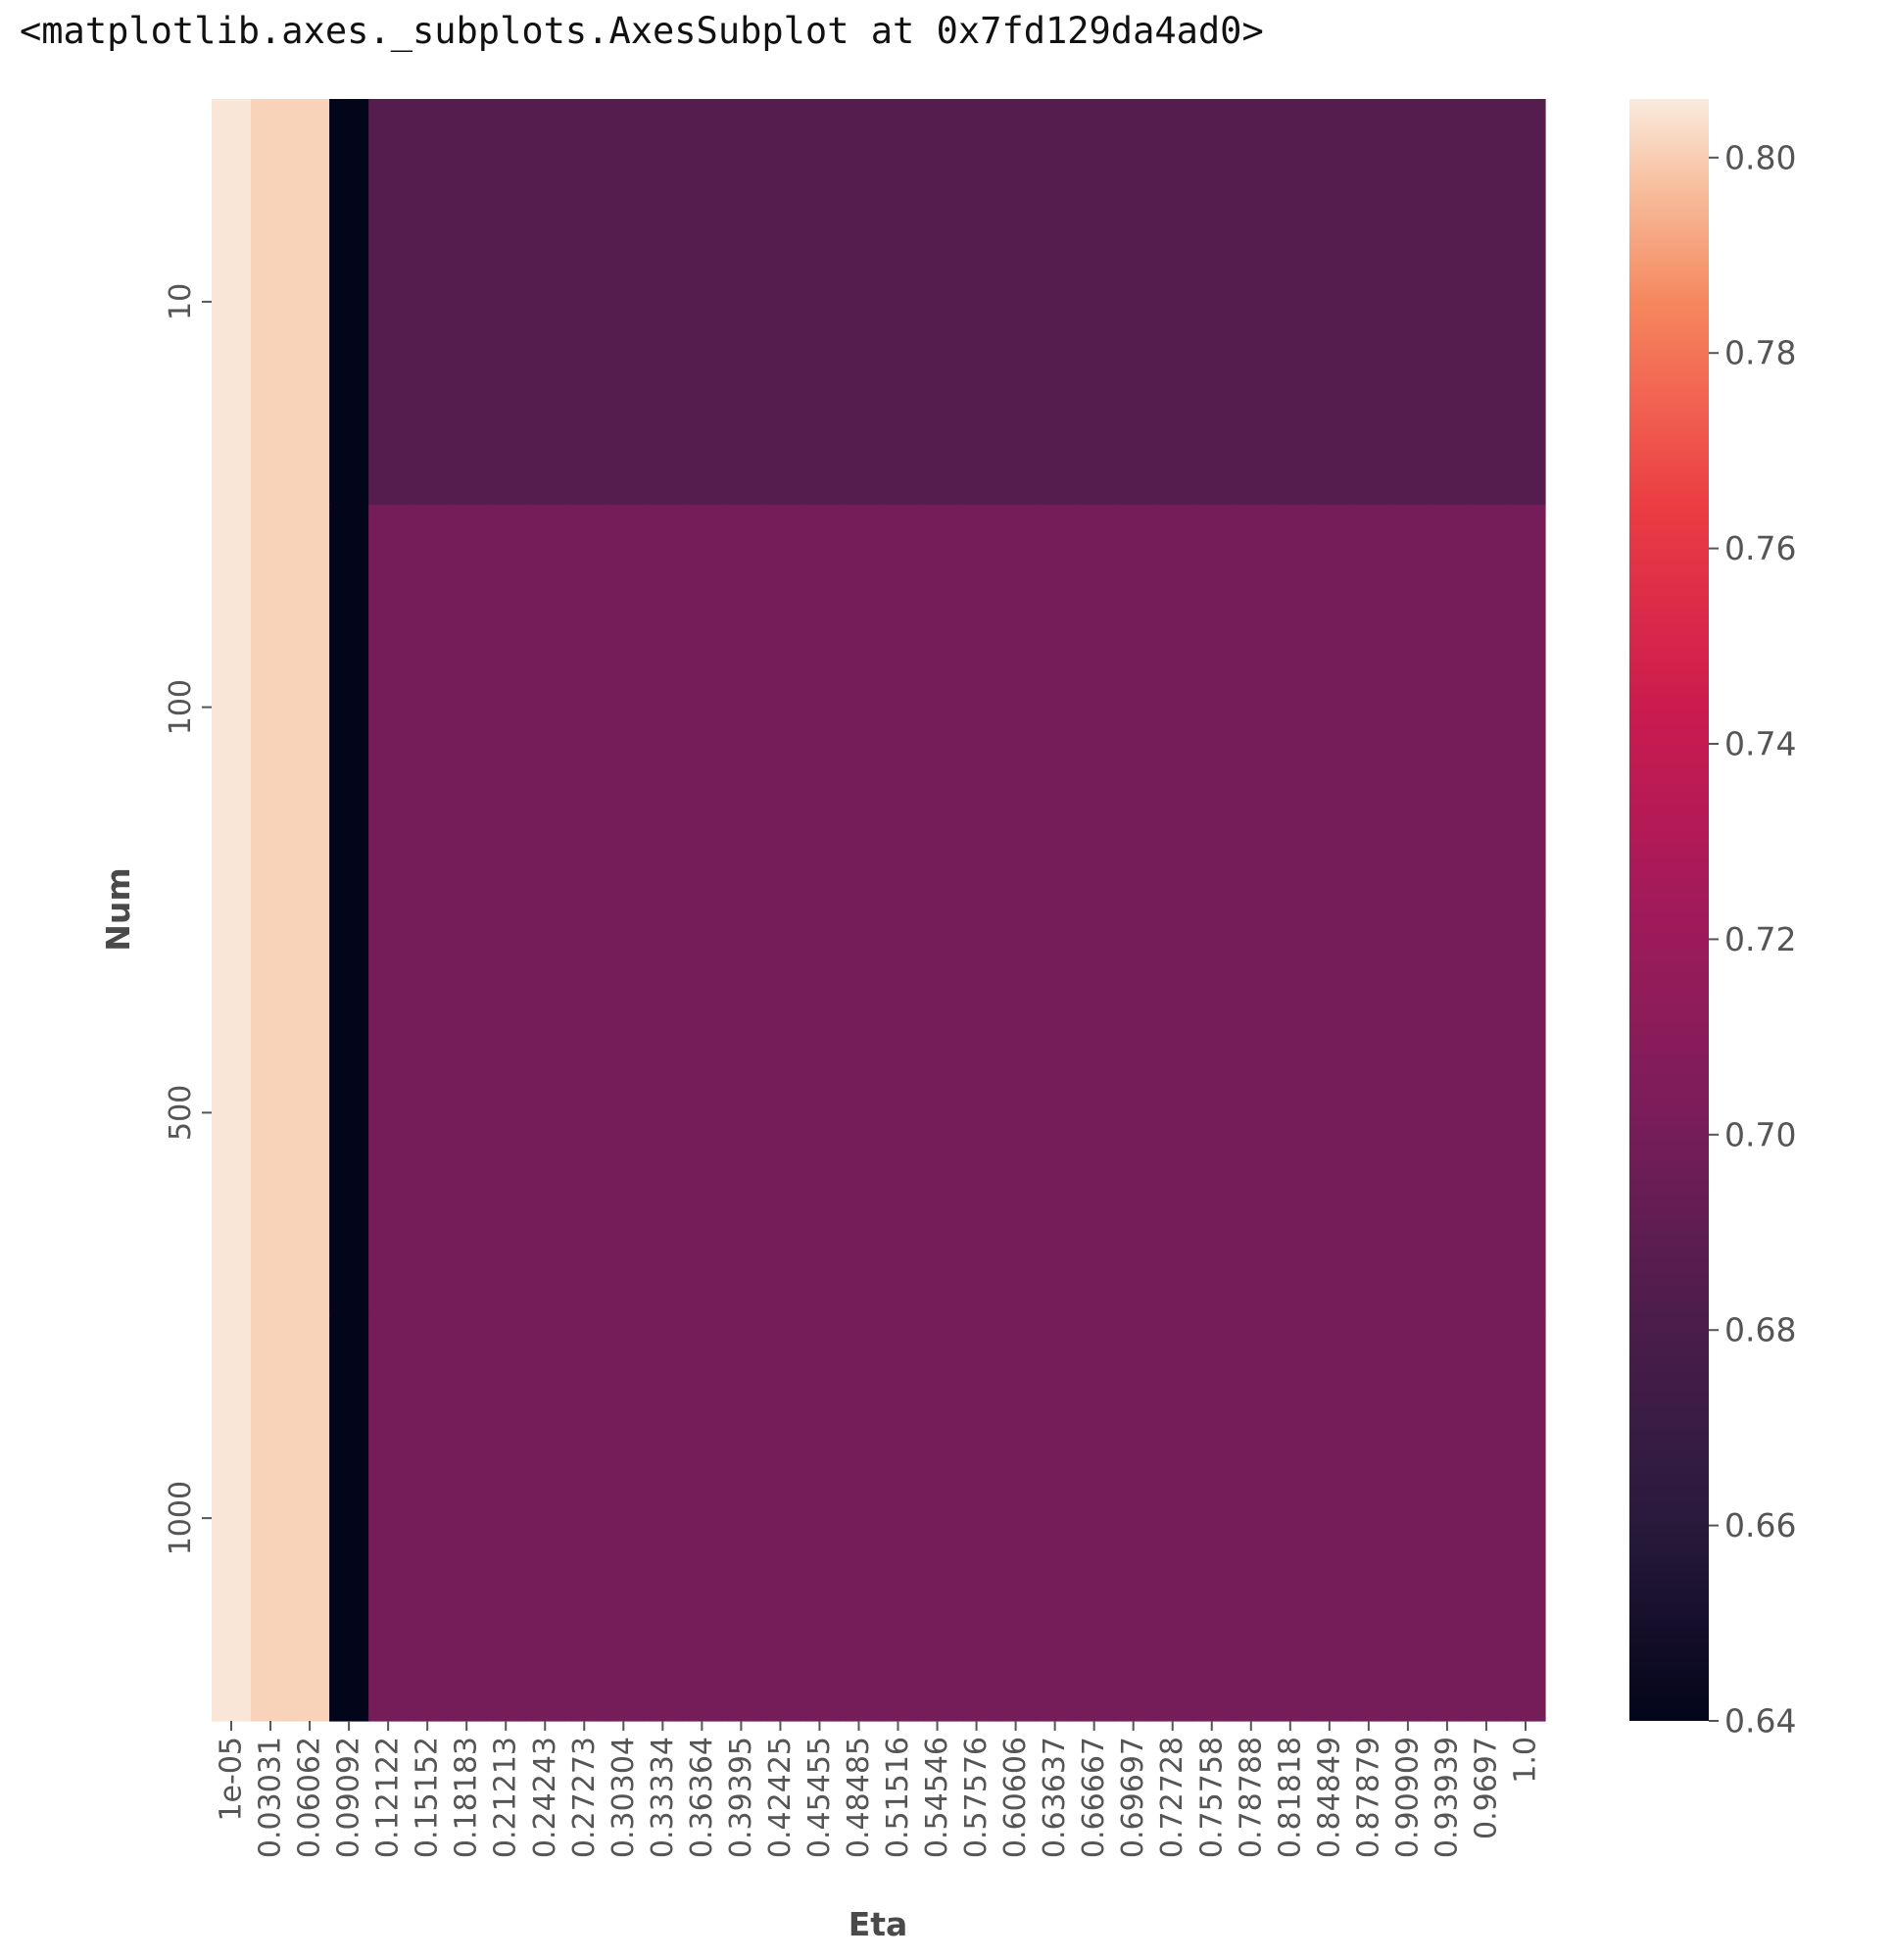  I want to click on x-tick-label: 0.72728, so click(1172, 1797).